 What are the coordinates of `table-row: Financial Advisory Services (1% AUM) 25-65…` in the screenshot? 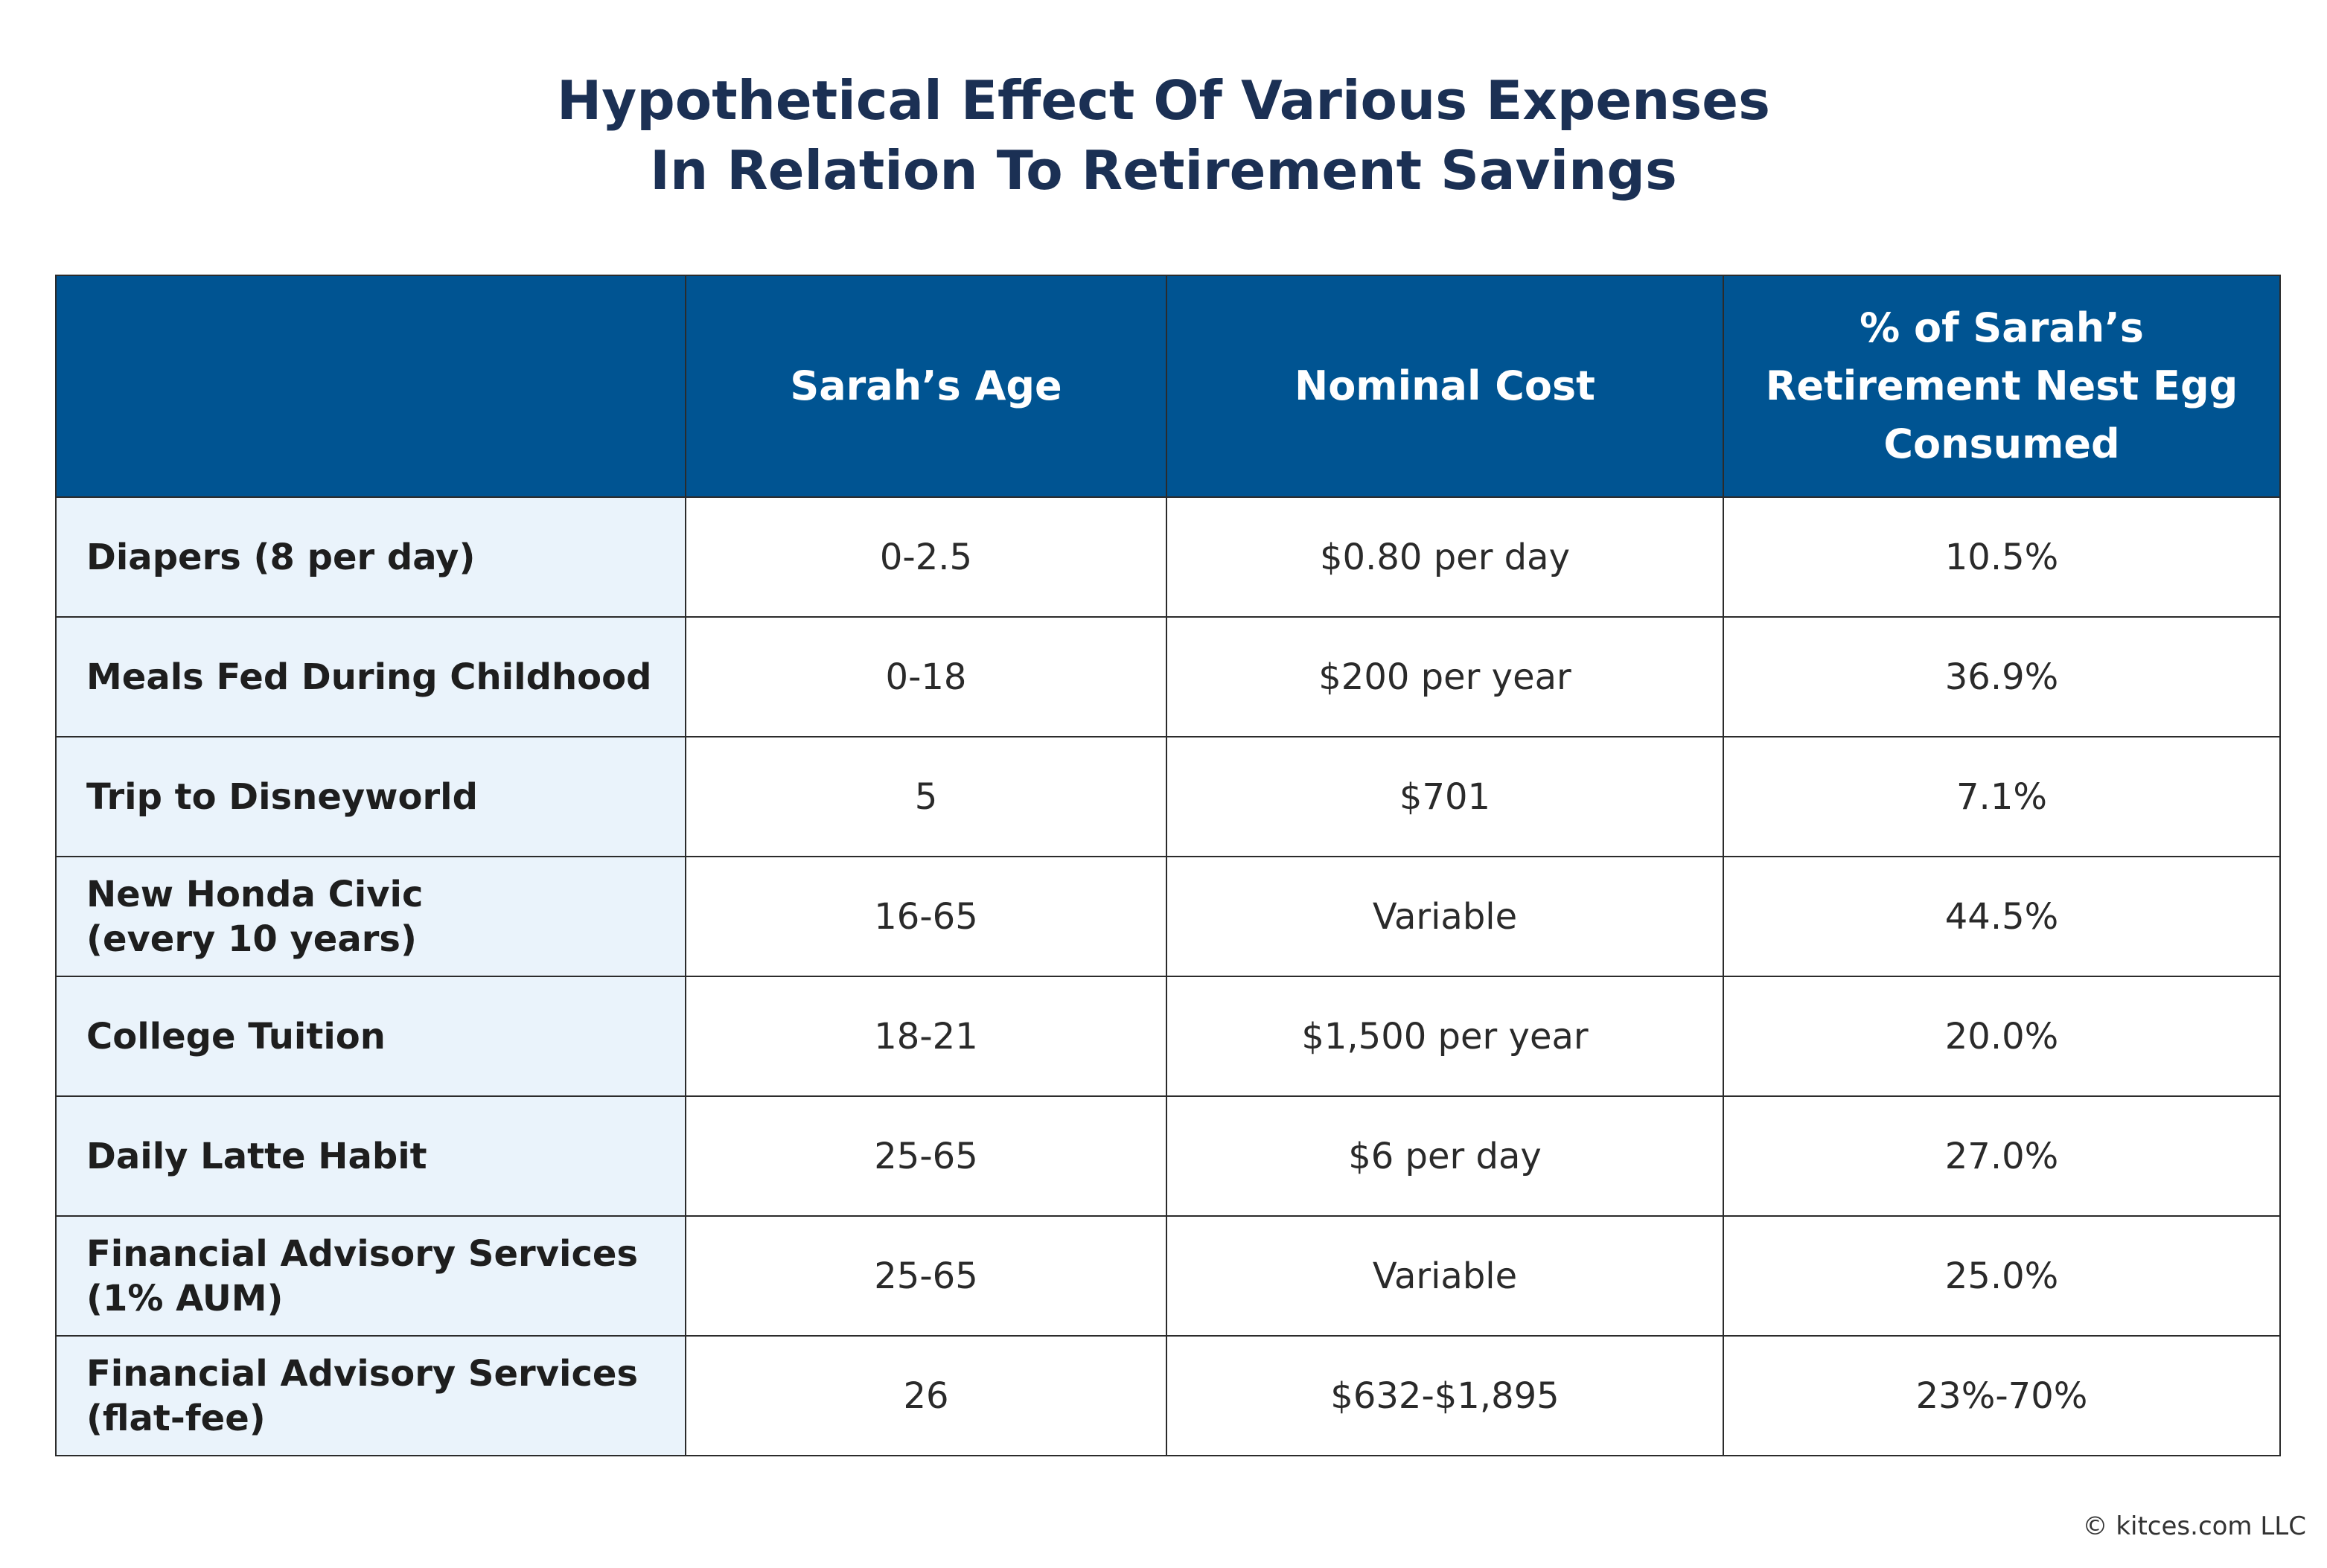 It's located at (1168, 1276).